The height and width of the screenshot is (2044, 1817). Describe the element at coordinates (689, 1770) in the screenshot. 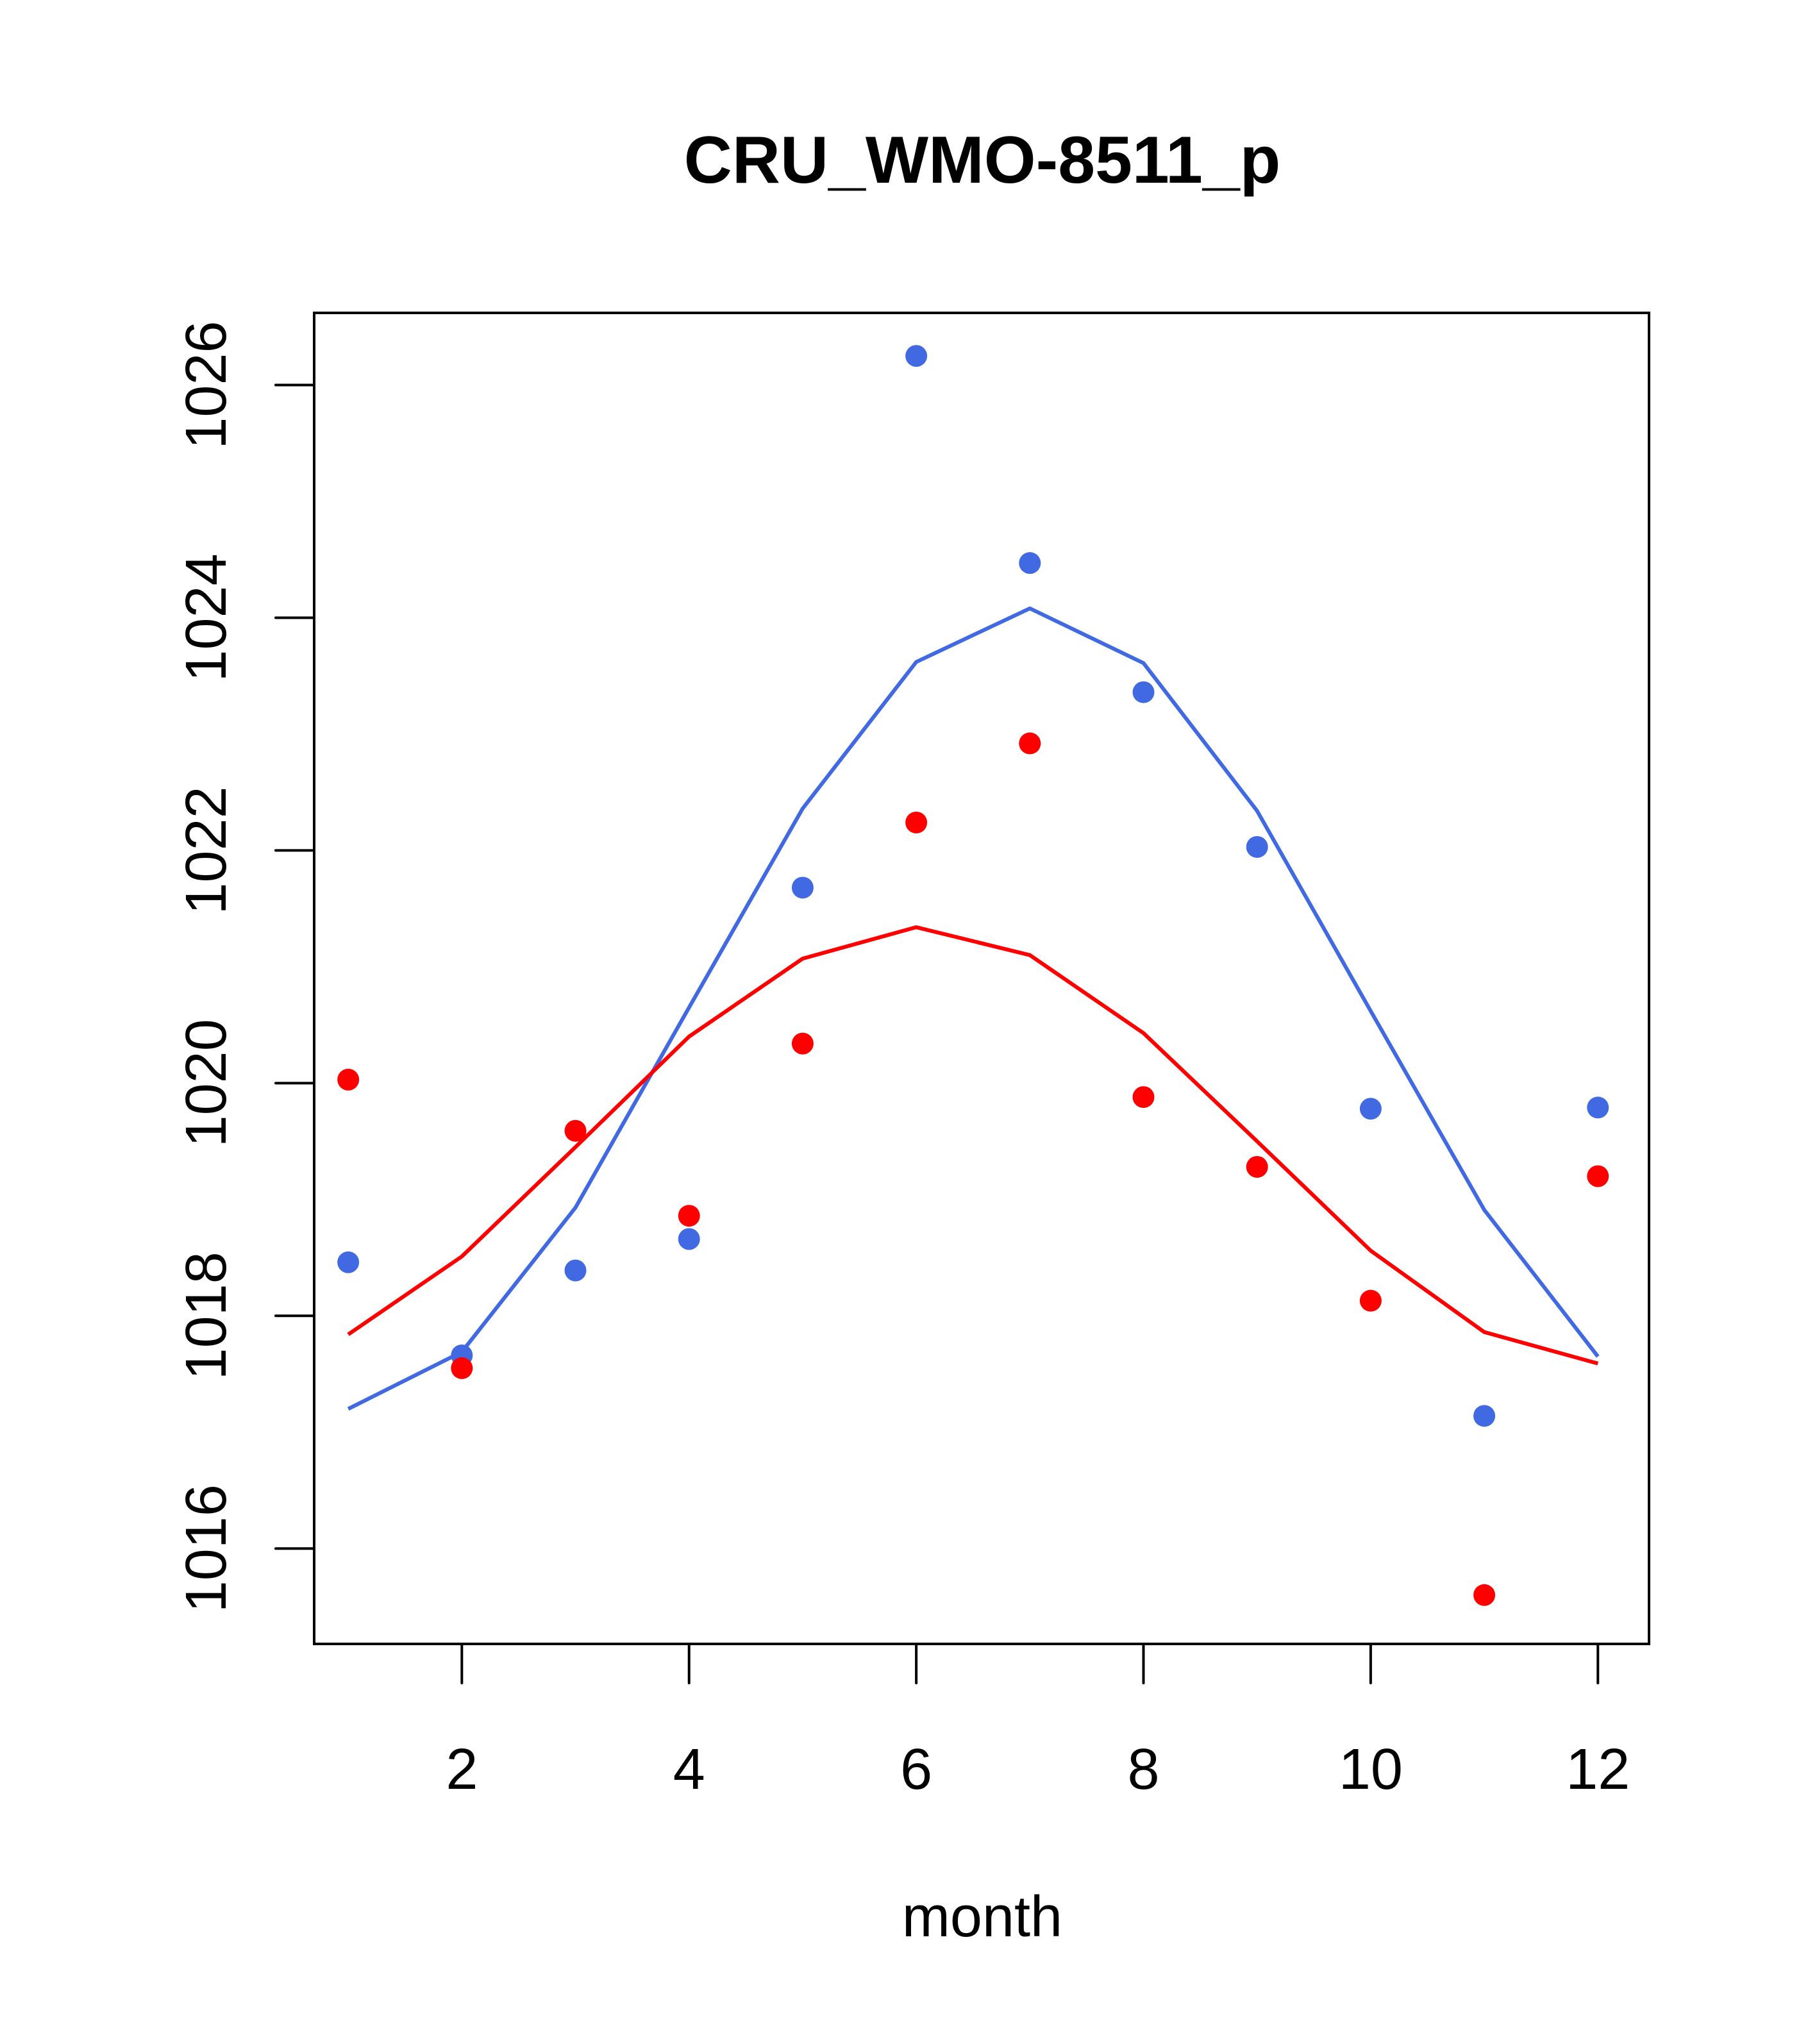

I see `x-tick-label: 4` at that location.